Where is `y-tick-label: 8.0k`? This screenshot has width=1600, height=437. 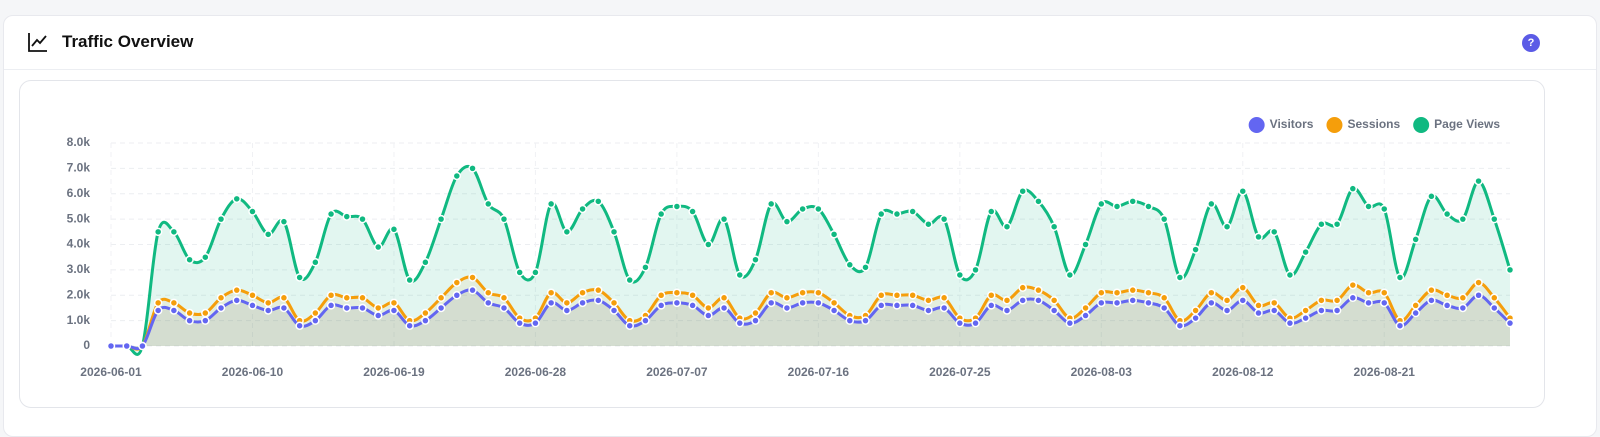 y-tick-label: 8.0k is located at coordinates (79, 142).